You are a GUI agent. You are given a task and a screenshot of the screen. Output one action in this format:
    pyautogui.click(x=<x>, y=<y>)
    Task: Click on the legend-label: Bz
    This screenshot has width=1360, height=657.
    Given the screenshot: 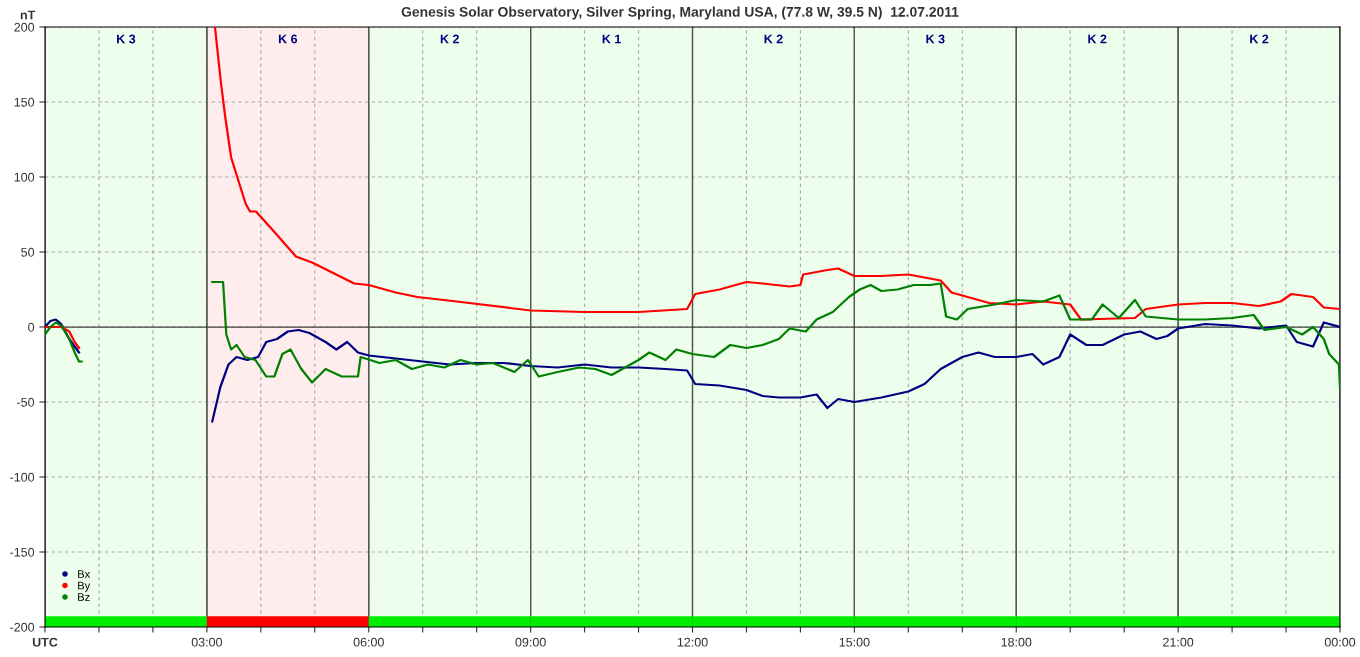 What is the action you would take?
    pyautogui.click(x=84, y=597)
    